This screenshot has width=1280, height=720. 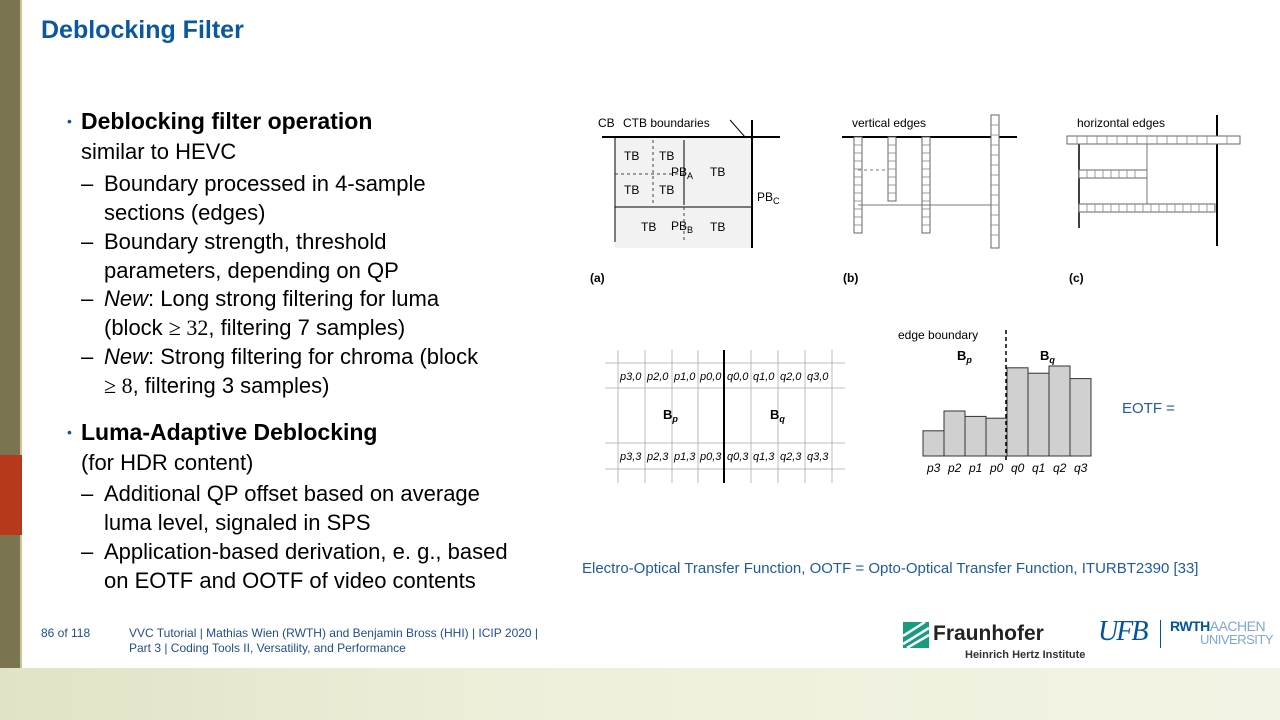 I want to click on bar-p1, so click(x=975, y=436).